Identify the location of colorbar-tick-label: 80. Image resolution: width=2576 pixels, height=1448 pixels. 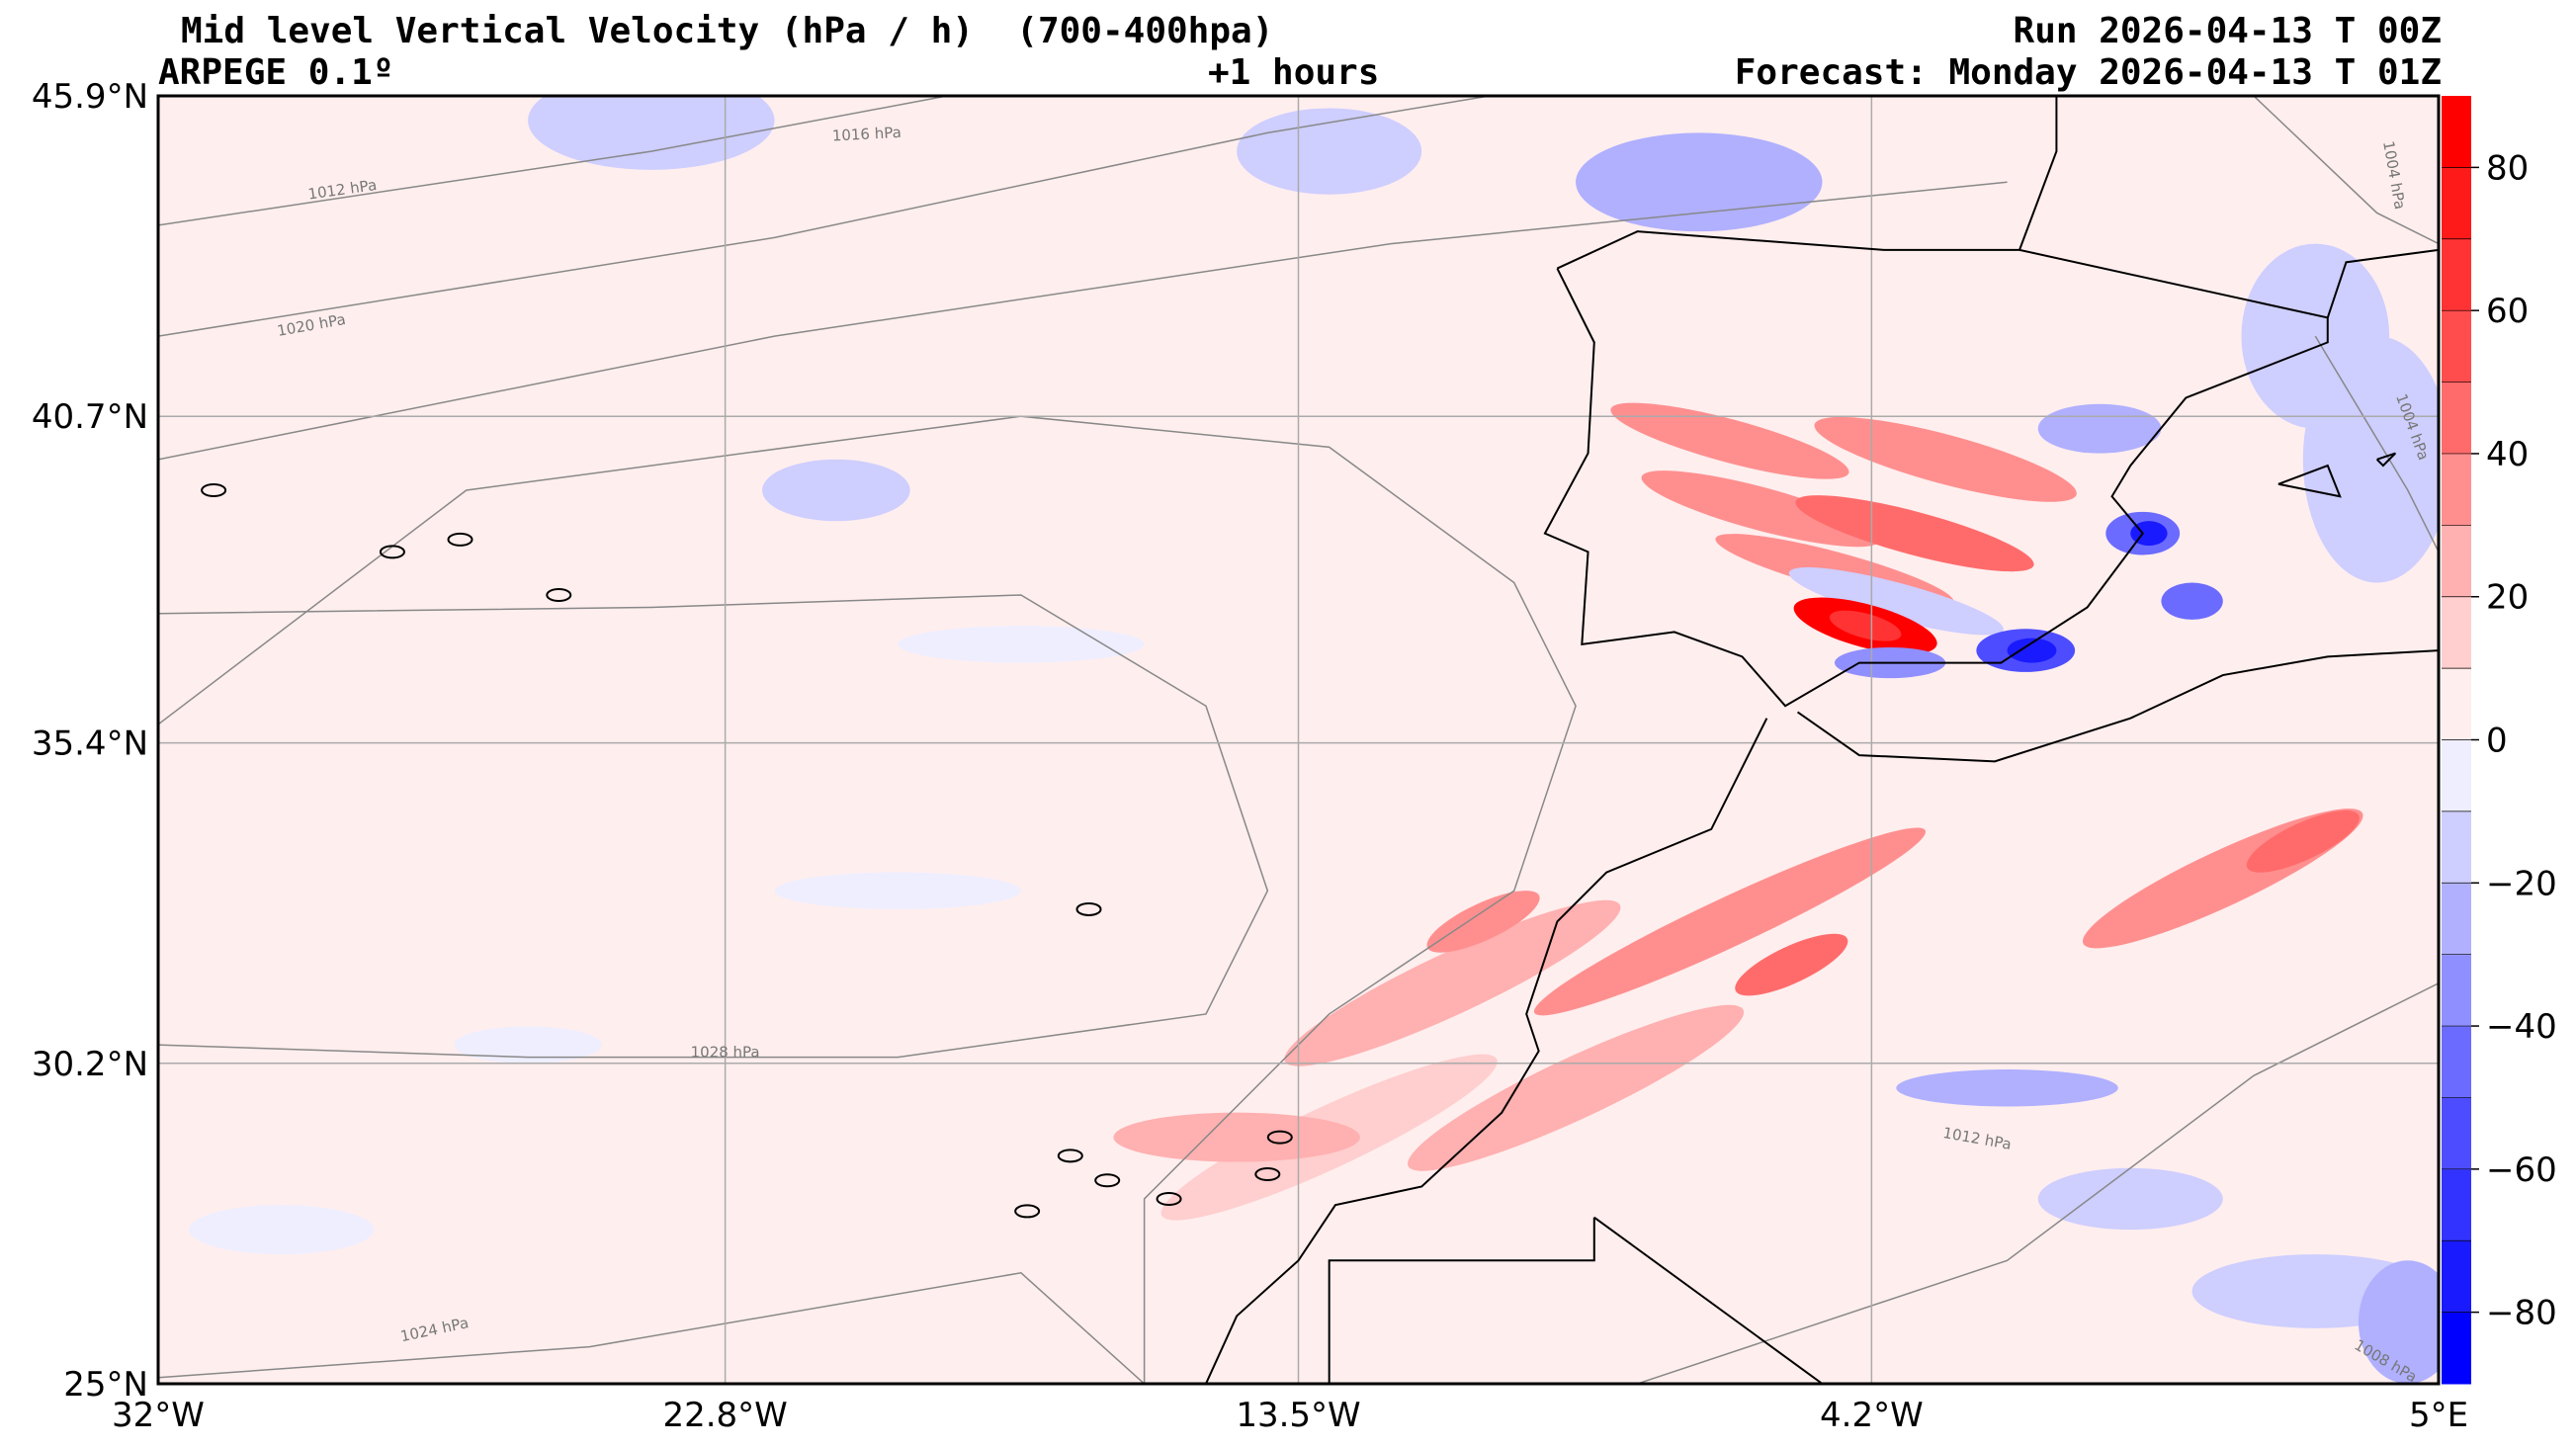
(2507, 168).